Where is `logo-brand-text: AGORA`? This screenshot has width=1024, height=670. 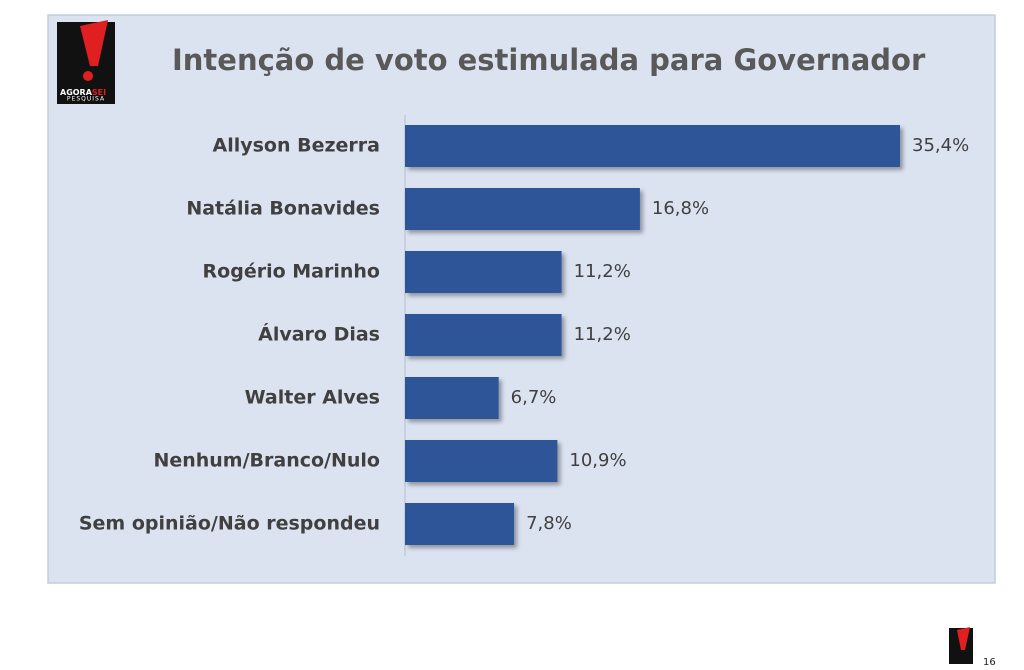 logo-brand-text: AGORA is located at coordinates (76, 92).